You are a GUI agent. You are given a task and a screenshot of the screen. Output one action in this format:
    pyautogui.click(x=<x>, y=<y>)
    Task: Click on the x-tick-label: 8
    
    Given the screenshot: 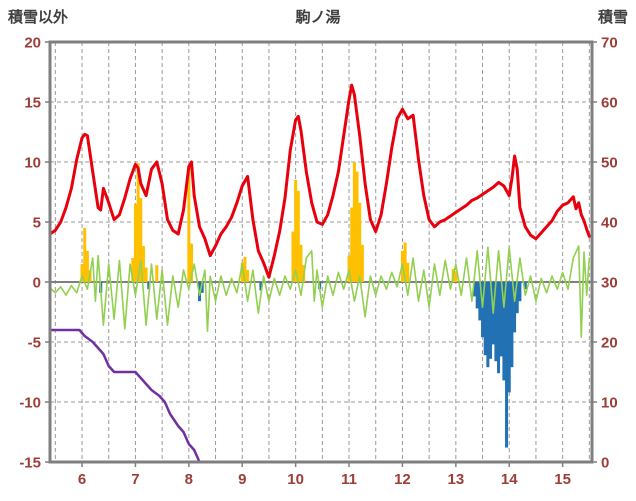 What is the action you would take?
    pyautogui.click(x=189, y=479)
    